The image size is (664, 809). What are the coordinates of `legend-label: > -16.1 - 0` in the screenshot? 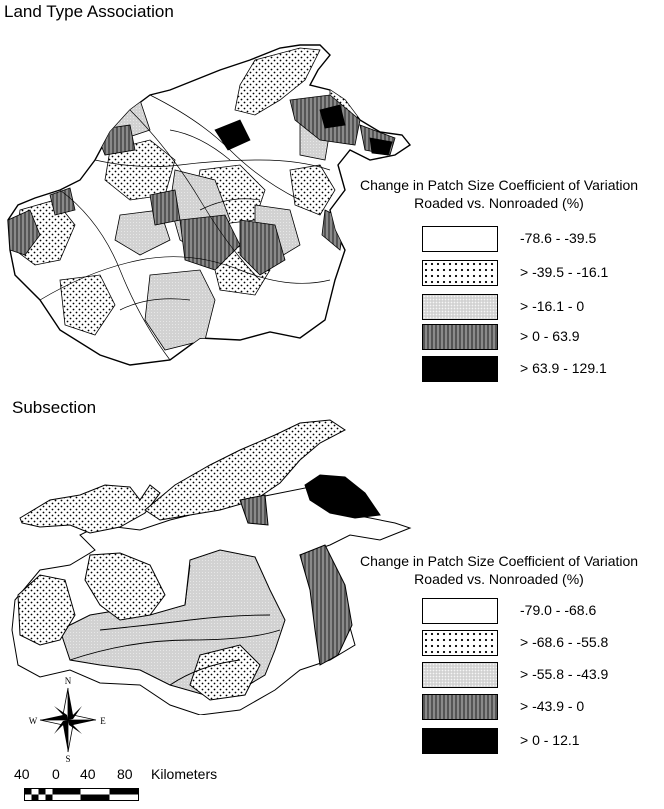 It's located at (552, 306).